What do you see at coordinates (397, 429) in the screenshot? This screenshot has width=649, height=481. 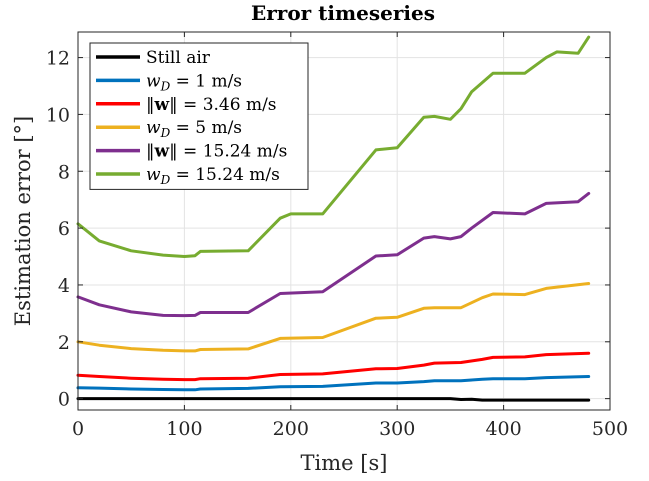 I see `x-tick-label: 300` at bounding box center [397, 429].